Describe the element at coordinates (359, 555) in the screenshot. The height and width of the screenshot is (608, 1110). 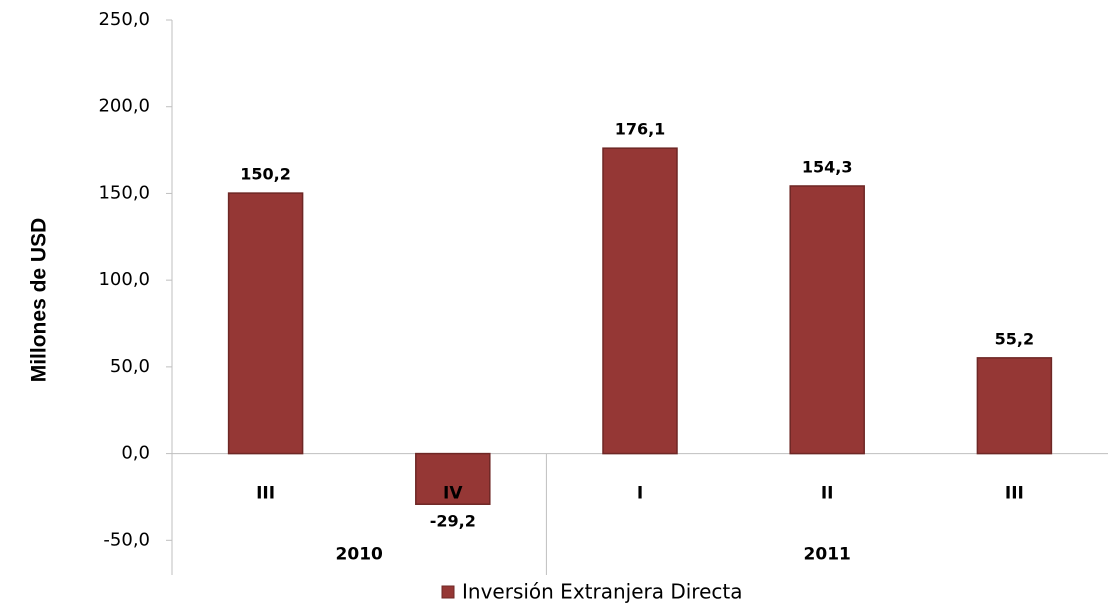
I see `group-label: 2010` at that location.